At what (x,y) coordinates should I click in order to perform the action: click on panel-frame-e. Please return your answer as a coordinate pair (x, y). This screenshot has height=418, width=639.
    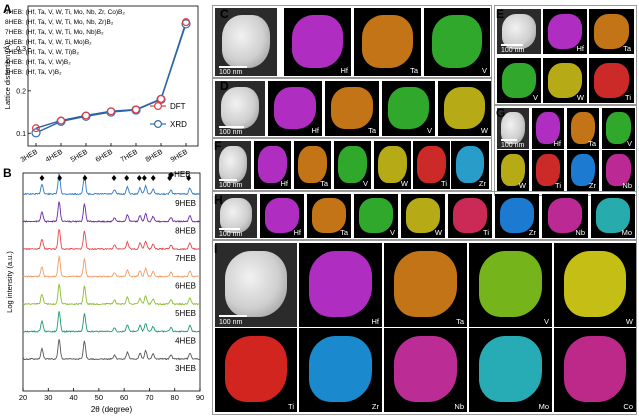
    Looking at the image, I should click on (565, 55).